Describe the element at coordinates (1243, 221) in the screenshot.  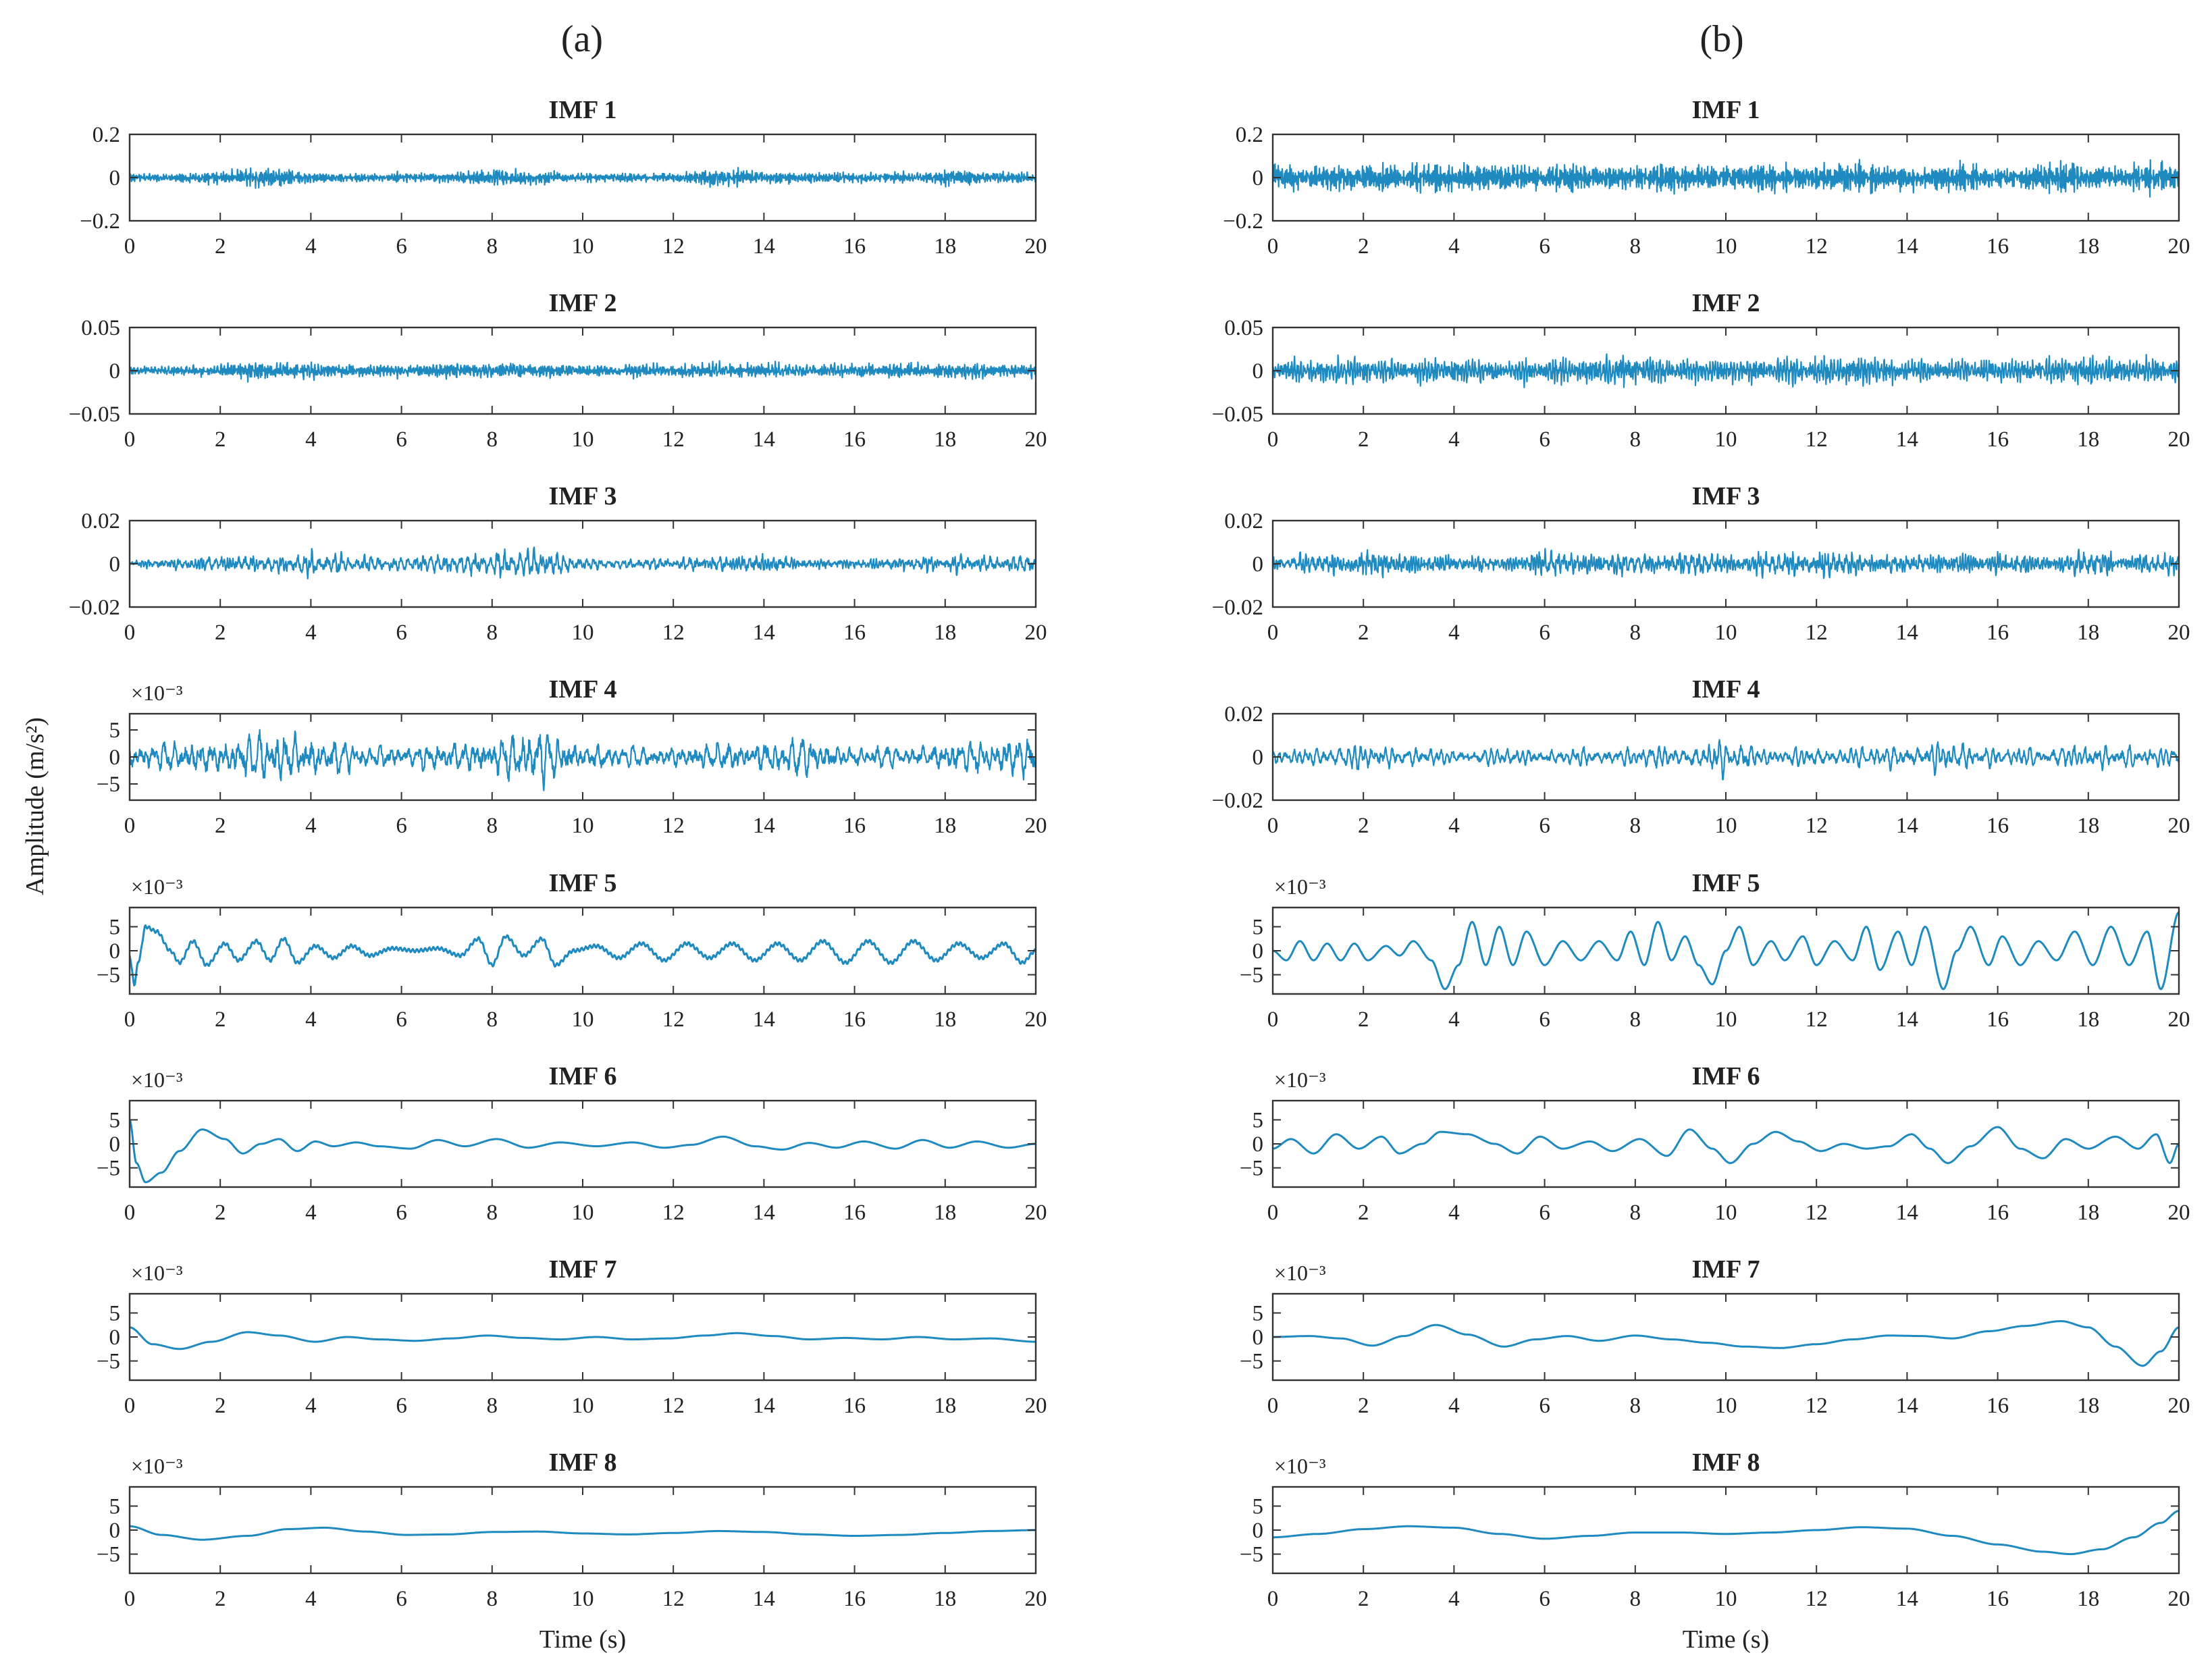
I see `y-tick-label: −0.2` at that location.